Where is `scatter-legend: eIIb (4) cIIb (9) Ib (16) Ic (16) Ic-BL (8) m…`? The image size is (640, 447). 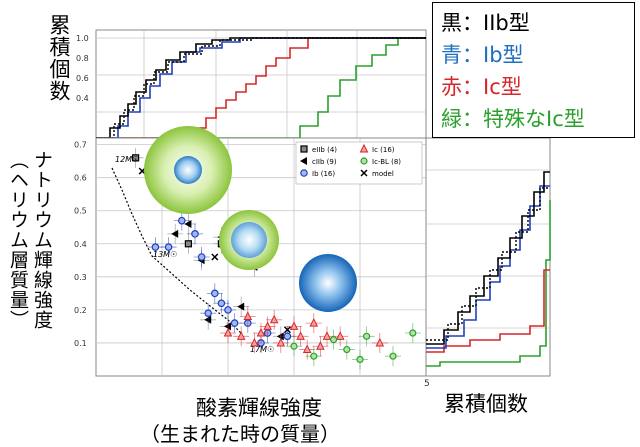 scatter-legend: eIIb (4) cIIb (9) Ib (16) Ic (16) Ic-BL (8) m… is located at coordinates (359, 163).